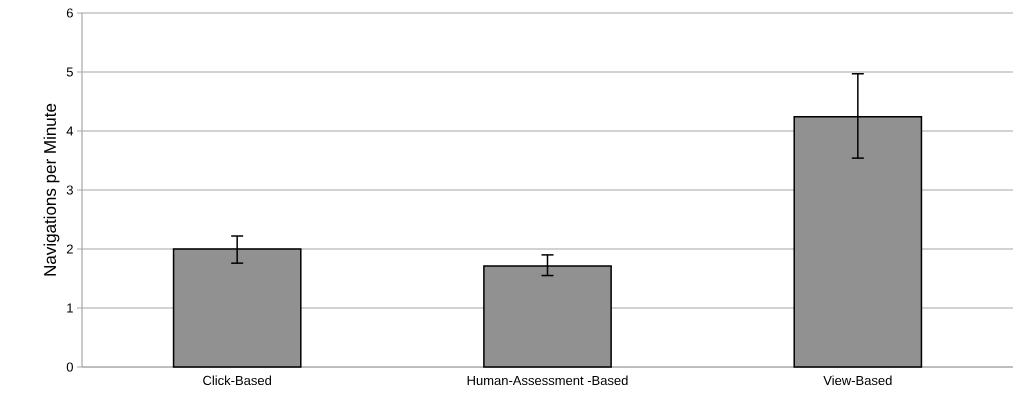  What do you see at coordinates (69, 249) in the screenshot?
I see `y-tick-label: 2` at bounding box center [69, 249].